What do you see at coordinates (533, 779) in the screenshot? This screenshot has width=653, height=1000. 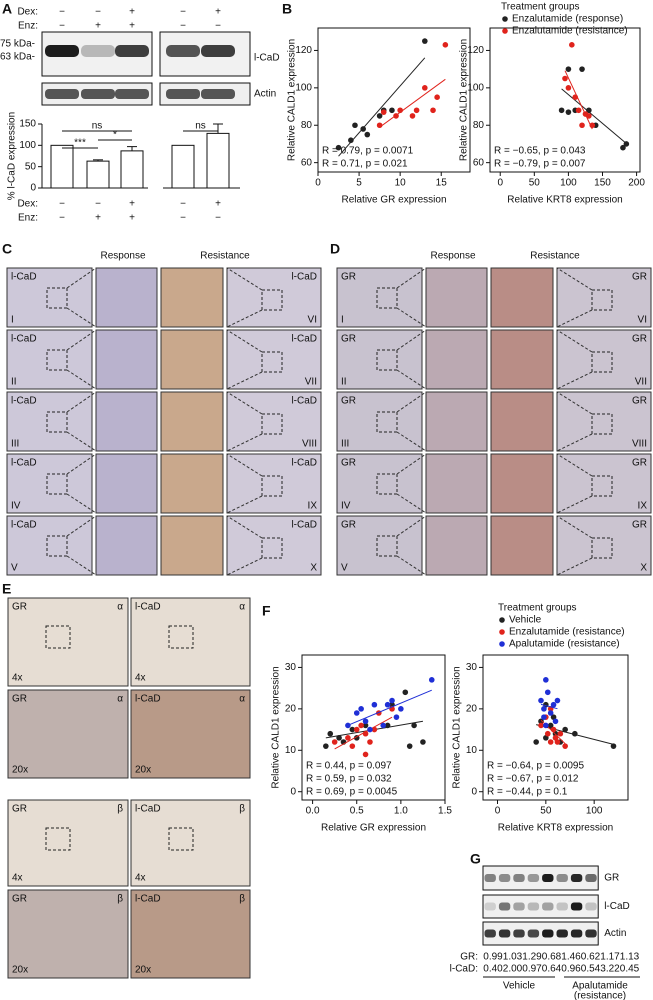 I see `annotation: R = −0.67, p = 0.012` at bounding box center [533, 779].